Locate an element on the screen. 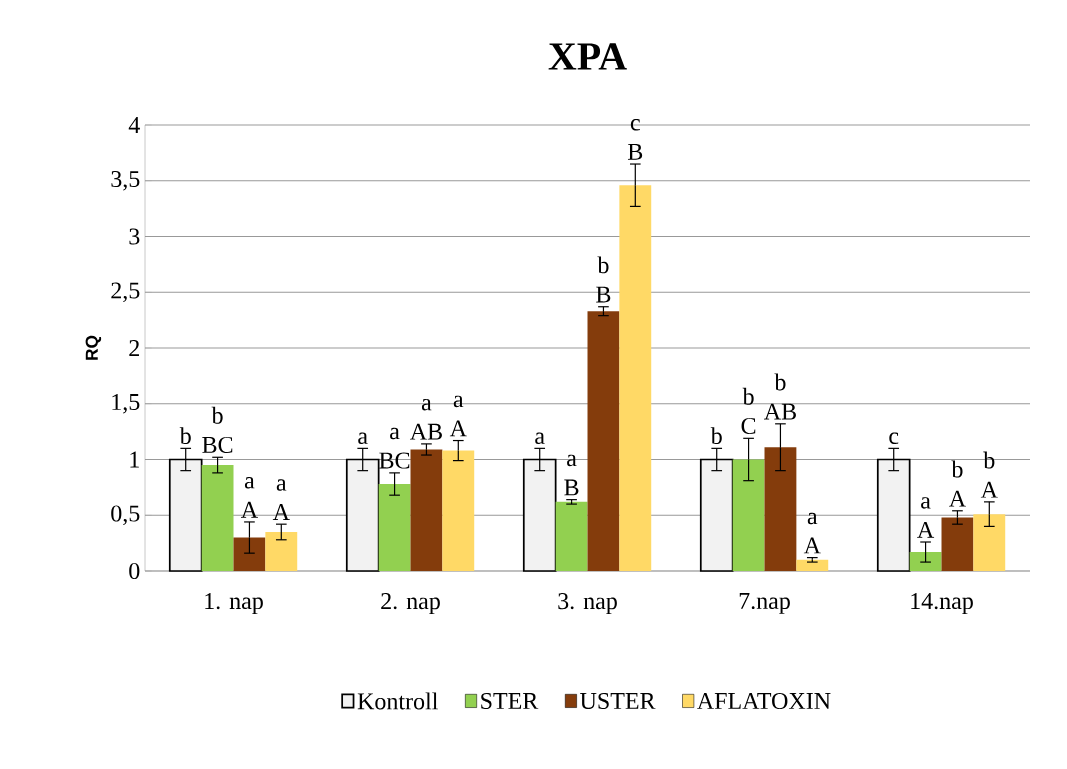 This screenshot has width=1067, height=769. data-label: b AB is located at coordinates (780, 396).